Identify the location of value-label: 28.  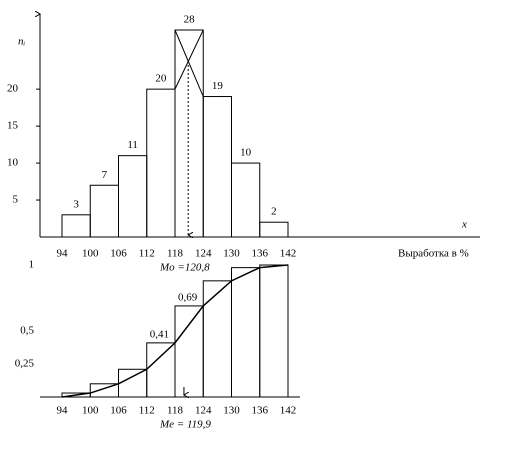
(190, 20).